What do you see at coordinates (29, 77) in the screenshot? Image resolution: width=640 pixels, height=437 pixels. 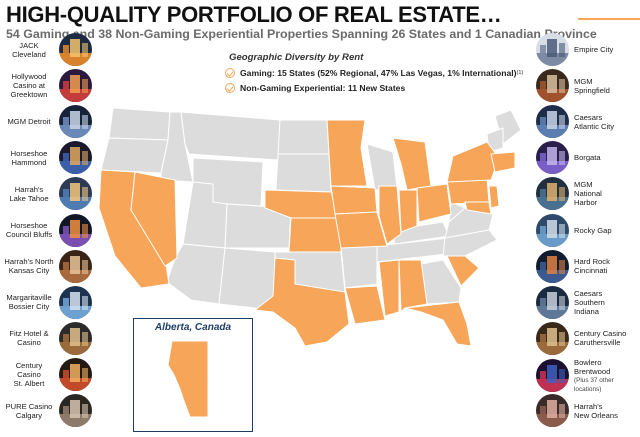 I see `property-label-line: Hollywood` at bounding box center [29, 77].